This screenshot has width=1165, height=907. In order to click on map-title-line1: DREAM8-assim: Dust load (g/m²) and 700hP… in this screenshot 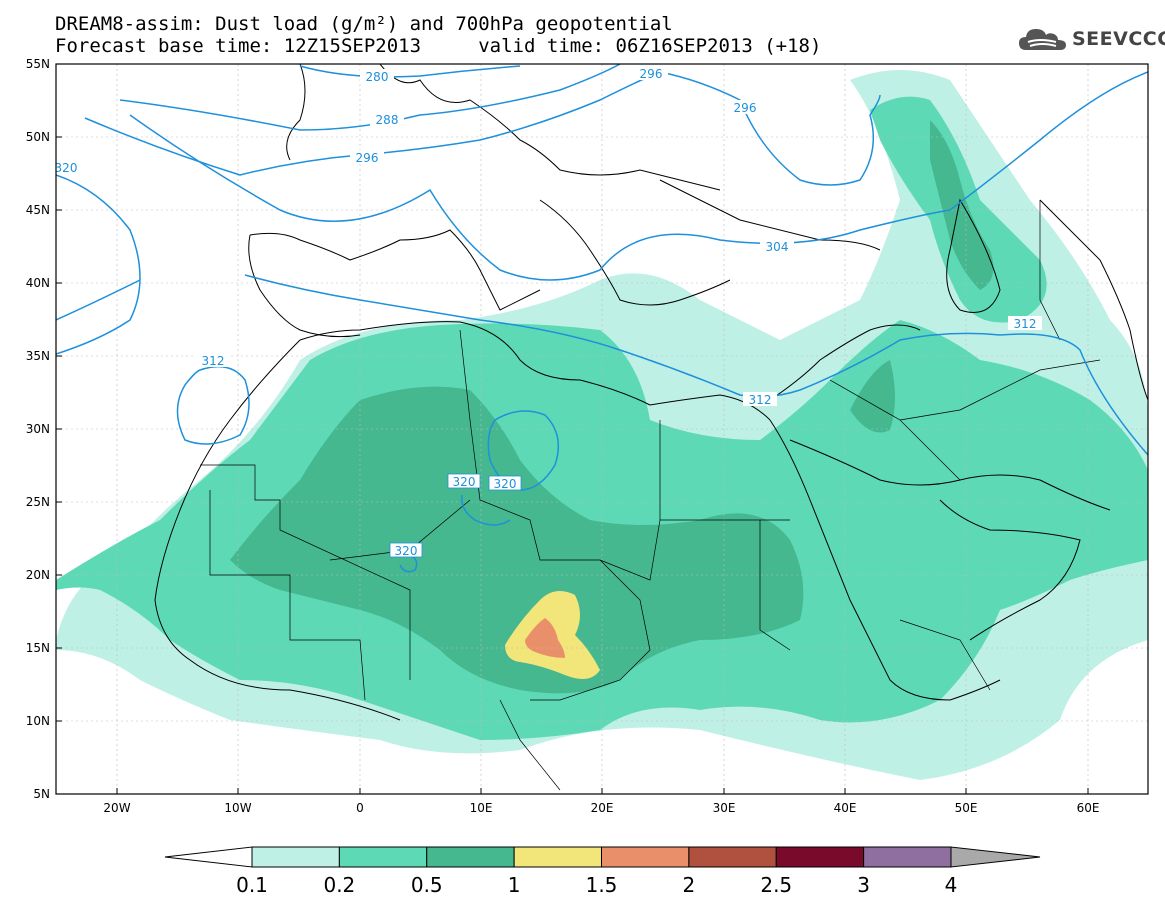, I will do `click(364, 24)`.